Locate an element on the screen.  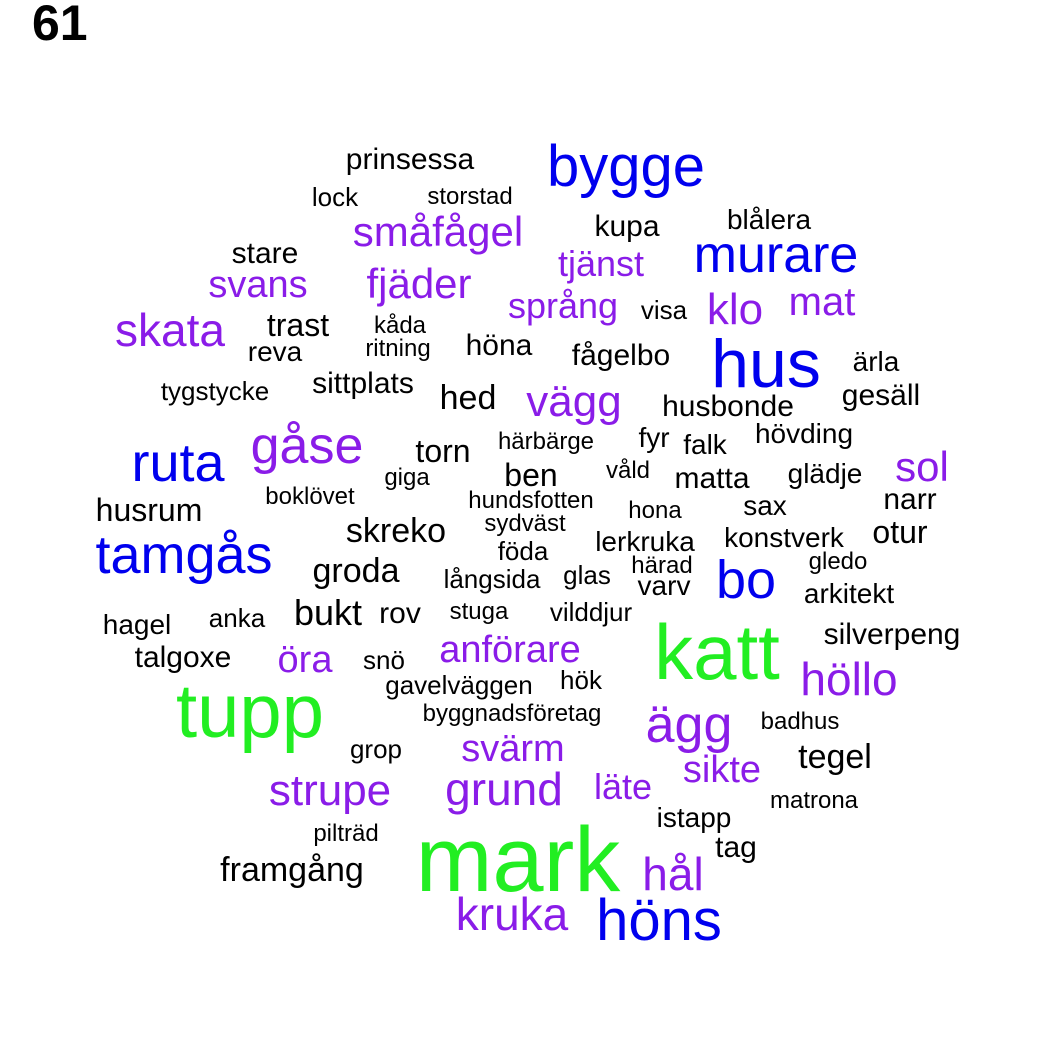
word-tamgas: tamgås is located at coordinates (184, 555).